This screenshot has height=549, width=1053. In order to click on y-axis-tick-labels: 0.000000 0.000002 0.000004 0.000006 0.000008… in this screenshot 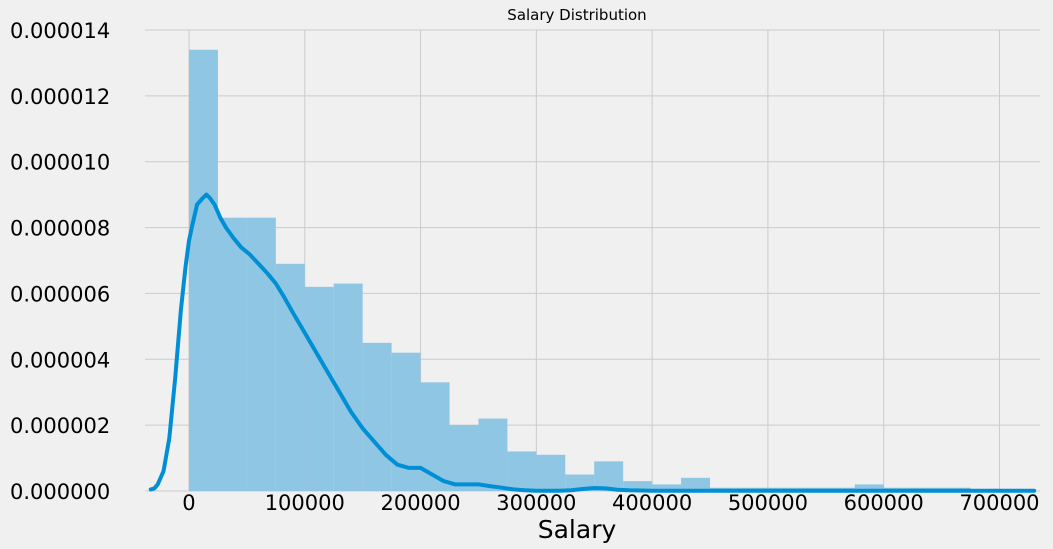, I will do `click(60, 261)`.